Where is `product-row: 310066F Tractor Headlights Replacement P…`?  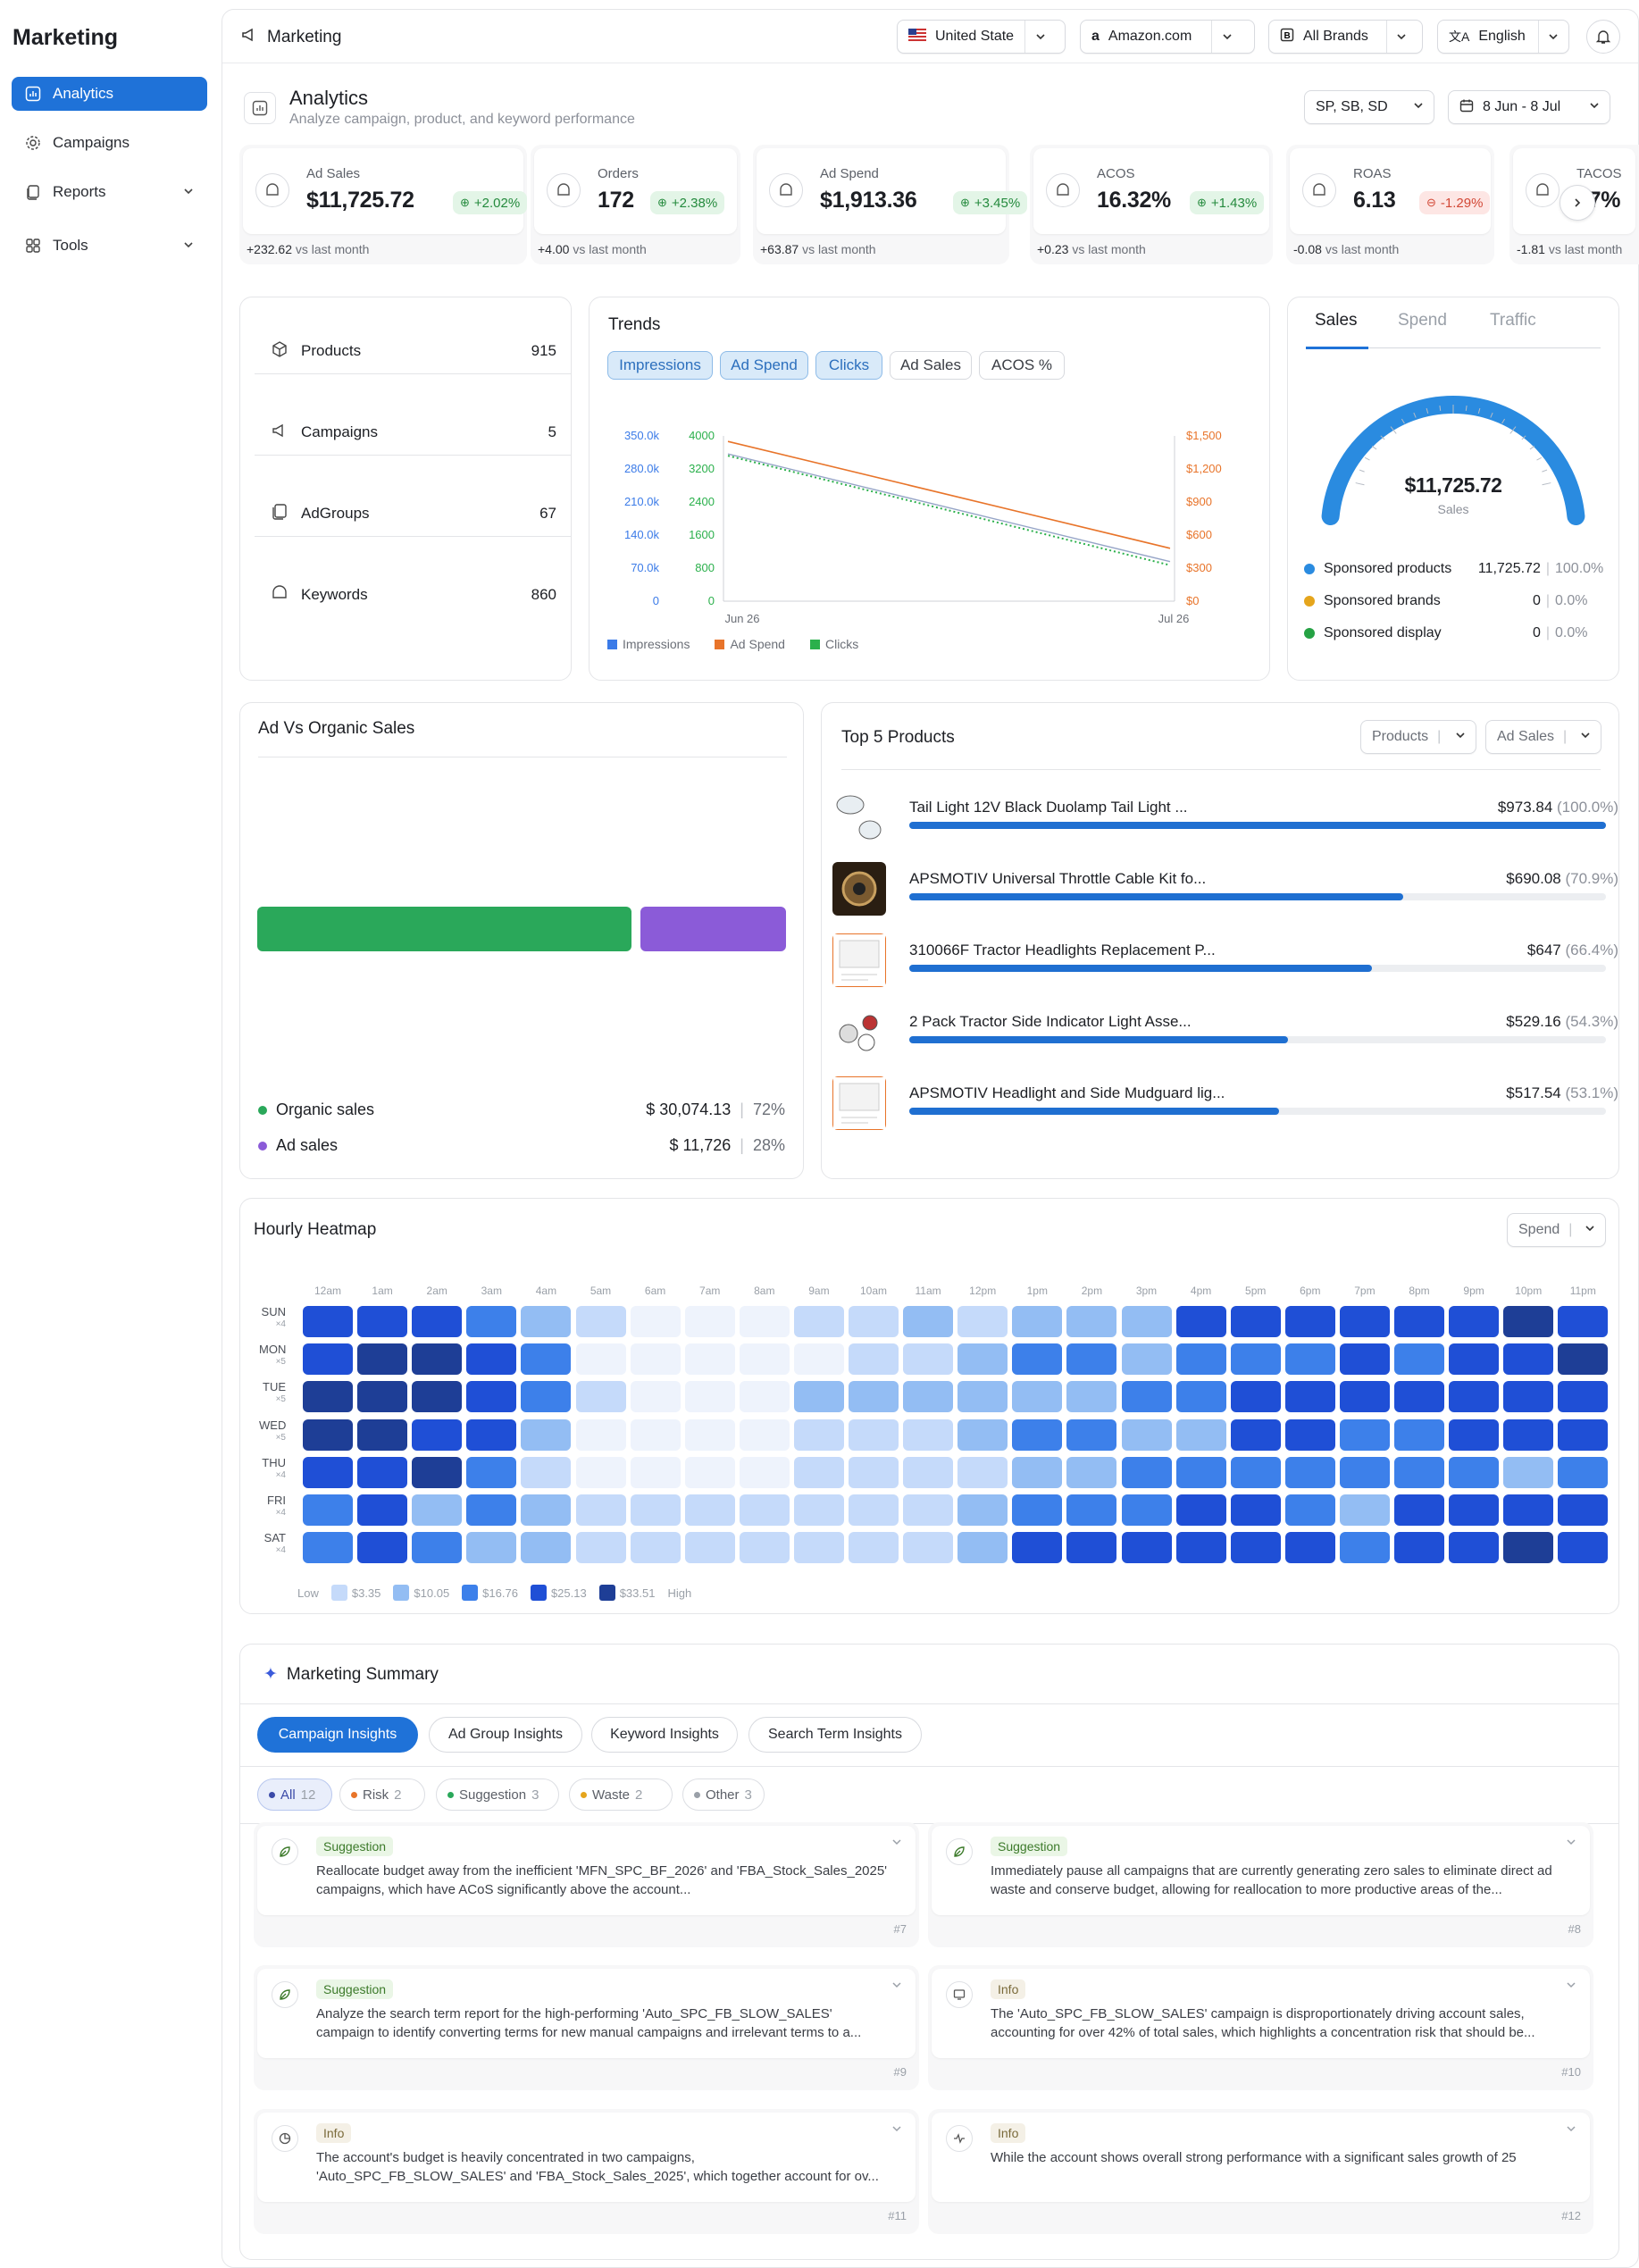 product-row: 310066F Tractor Headlights Replacement P… is located at coordinates (1225, 959).